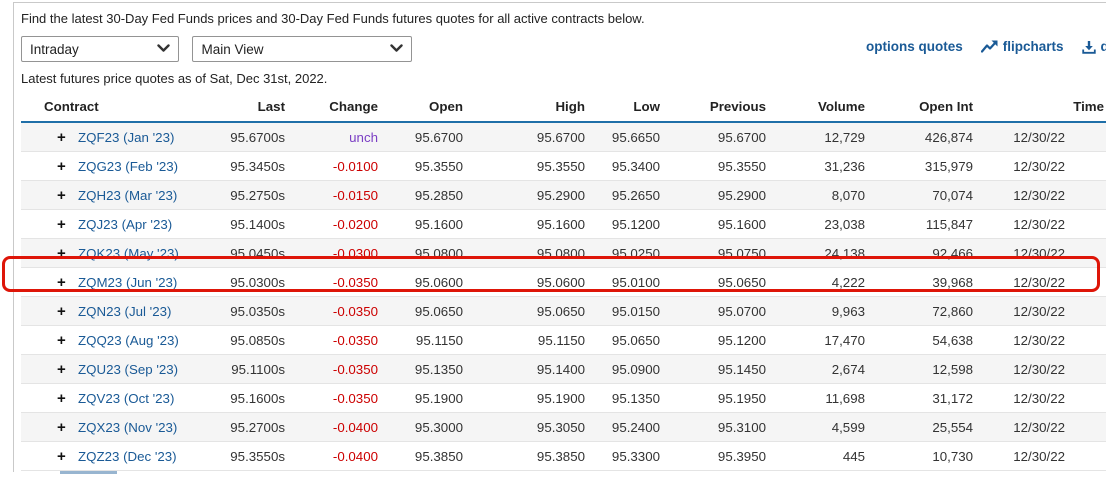  Describe the element at coordinates (936, 311) in the screenshot. I see `cell-open_int: 72,860` at that location.